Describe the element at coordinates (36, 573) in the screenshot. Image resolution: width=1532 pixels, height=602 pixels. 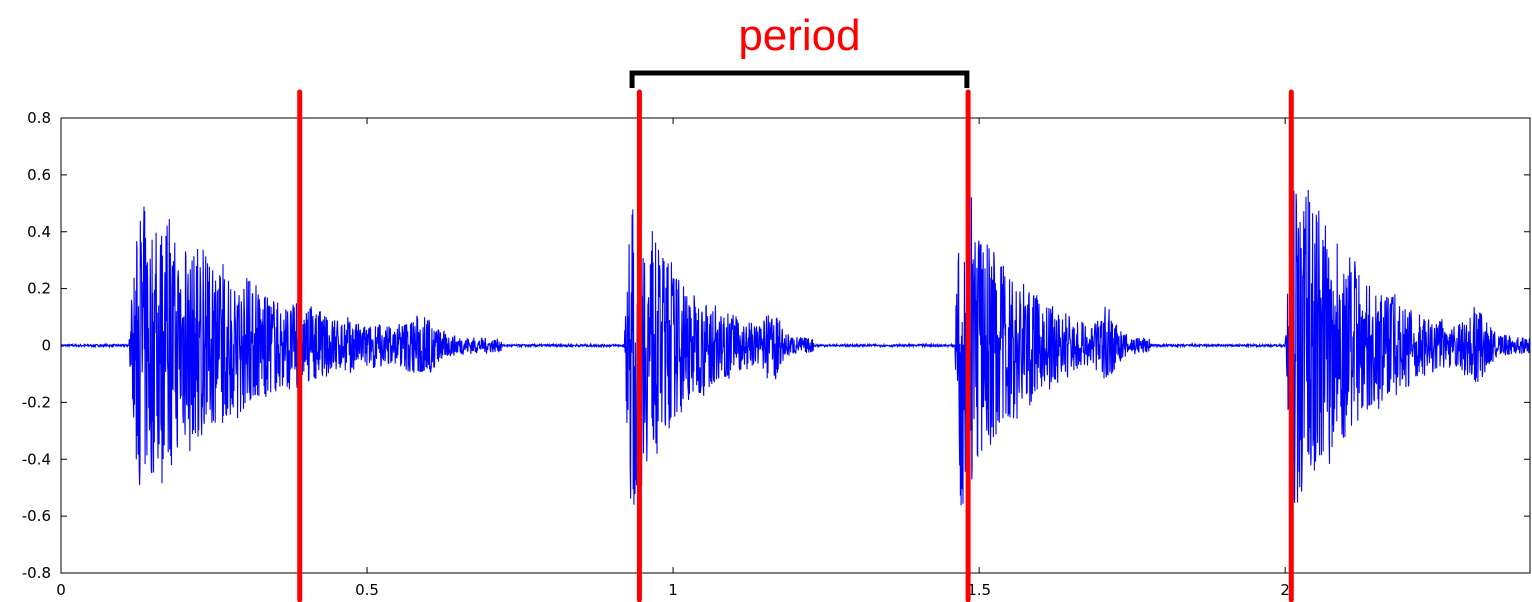
I see `y-tick-label: -0.8` at that location.